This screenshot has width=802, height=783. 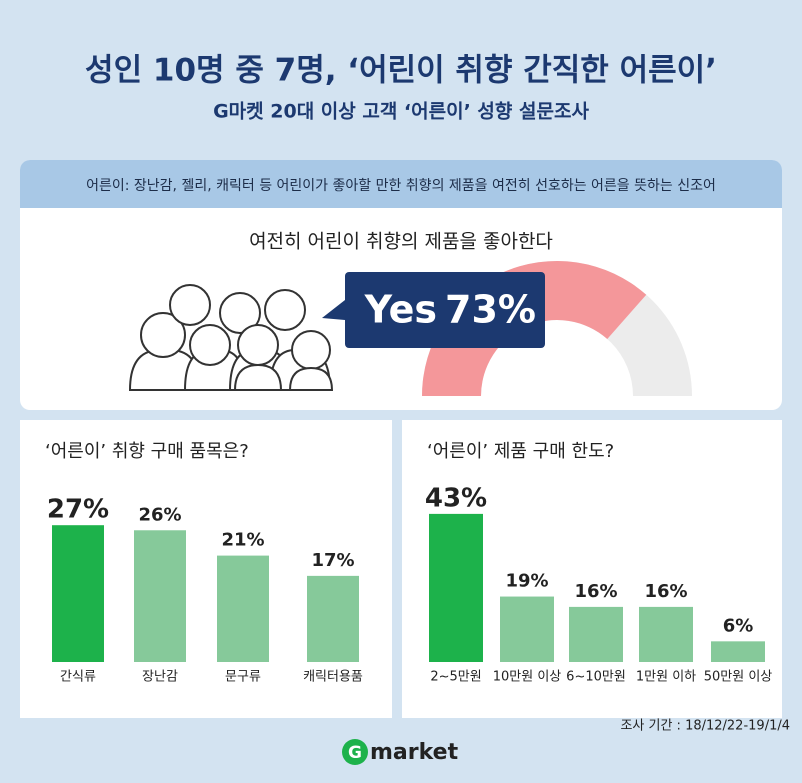 What do you see at coordinates (401, 242) in the screenshot?
I see `gauge-title: 여전히 어린이 취향의 제품을 좋아한다` at bounding box center [401, 242].